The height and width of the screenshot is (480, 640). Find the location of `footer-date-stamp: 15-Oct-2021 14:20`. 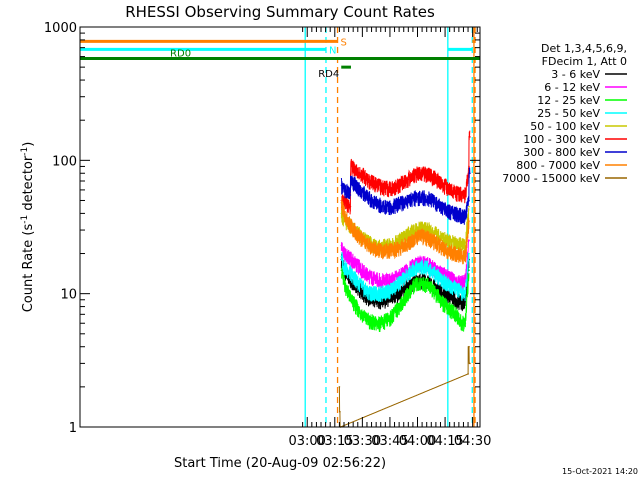

footer-date-stamp: 15-Oct-2021 14:20 is located at coordinates (600, 471).